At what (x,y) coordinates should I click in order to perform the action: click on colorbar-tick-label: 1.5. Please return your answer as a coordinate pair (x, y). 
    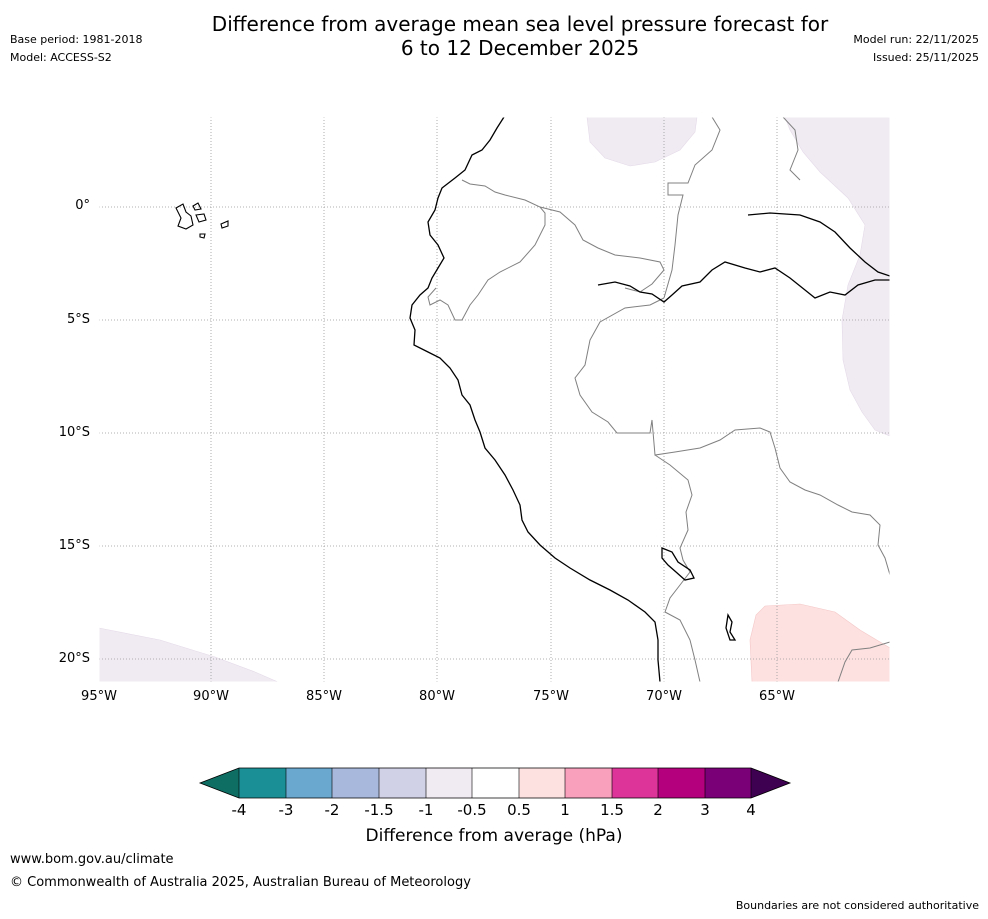
    Looking at the image, I should click on (612, 810).